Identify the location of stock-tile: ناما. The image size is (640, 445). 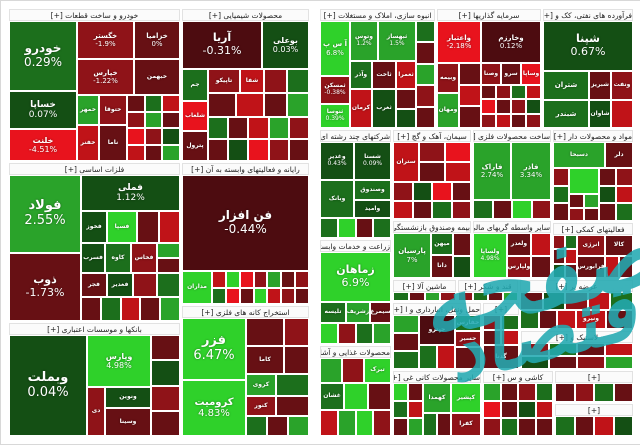
(113, 143).